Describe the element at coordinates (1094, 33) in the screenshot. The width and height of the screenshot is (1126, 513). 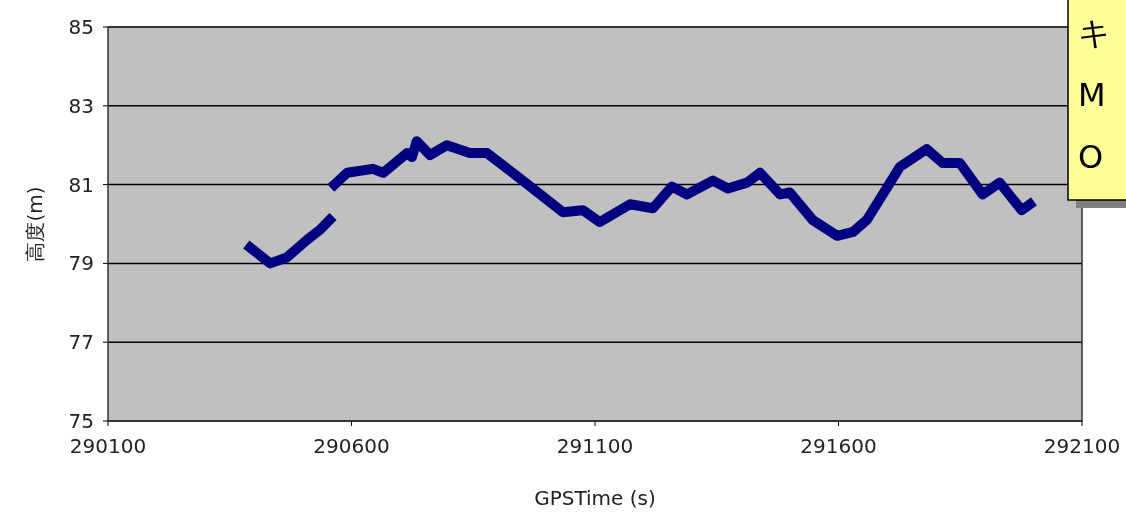
I see `annotation: キ` at that location.